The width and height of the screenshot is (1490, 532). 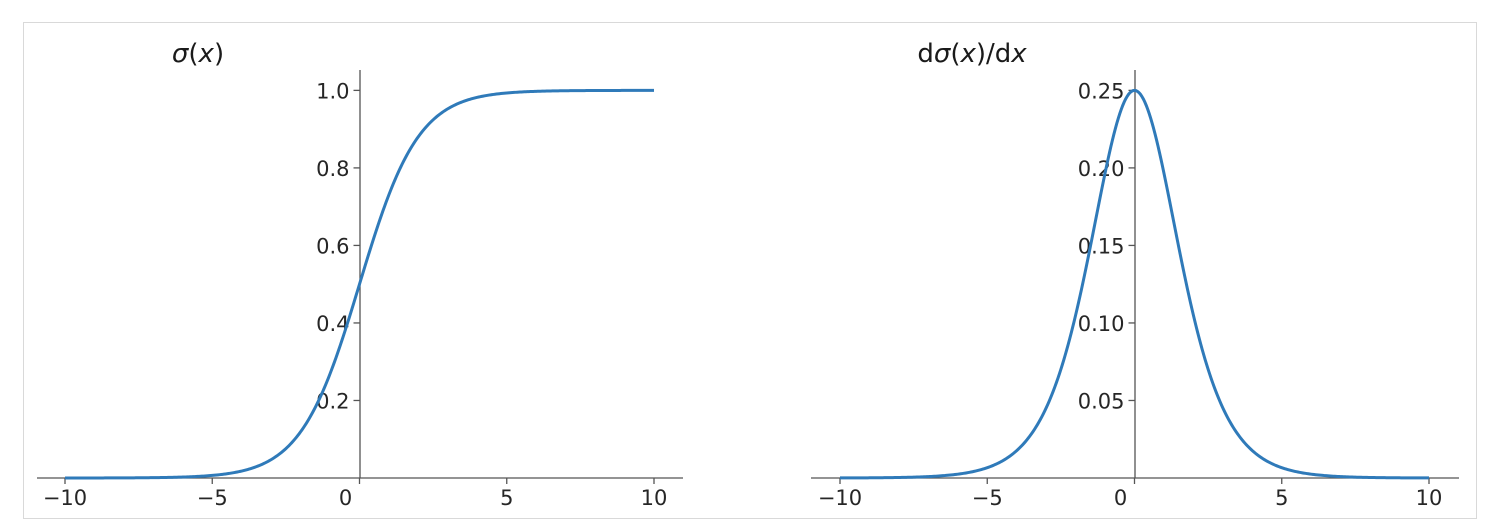 I want to click on y-tick-label-sigmoid: 1.0, so click(x=332, y=91).